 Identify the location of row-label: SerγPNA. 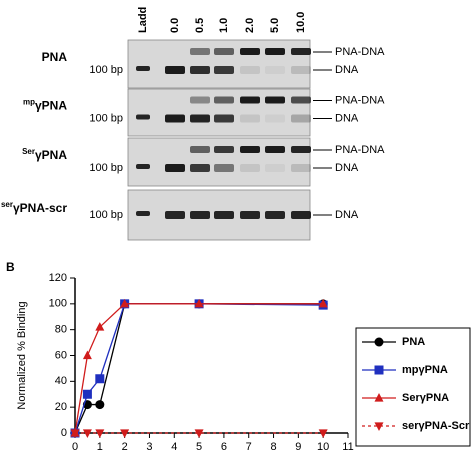
(44, 154).